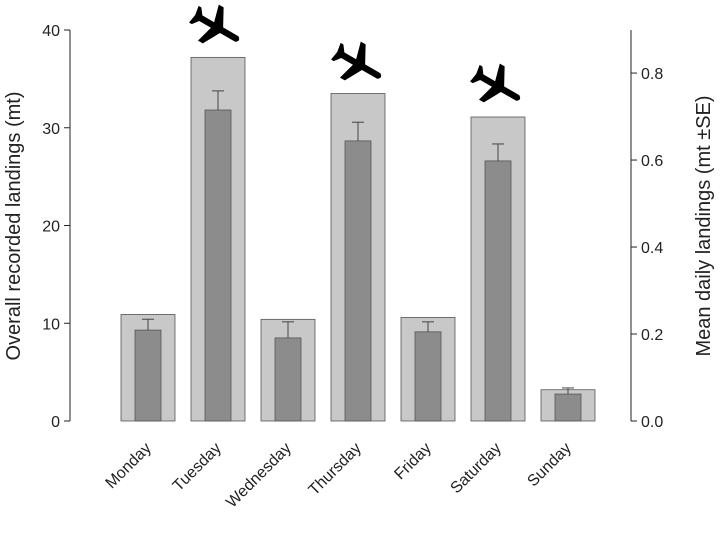 The image size is (720, 540). I want to click on y2-tick-label: 0.2, so click(652, 335).